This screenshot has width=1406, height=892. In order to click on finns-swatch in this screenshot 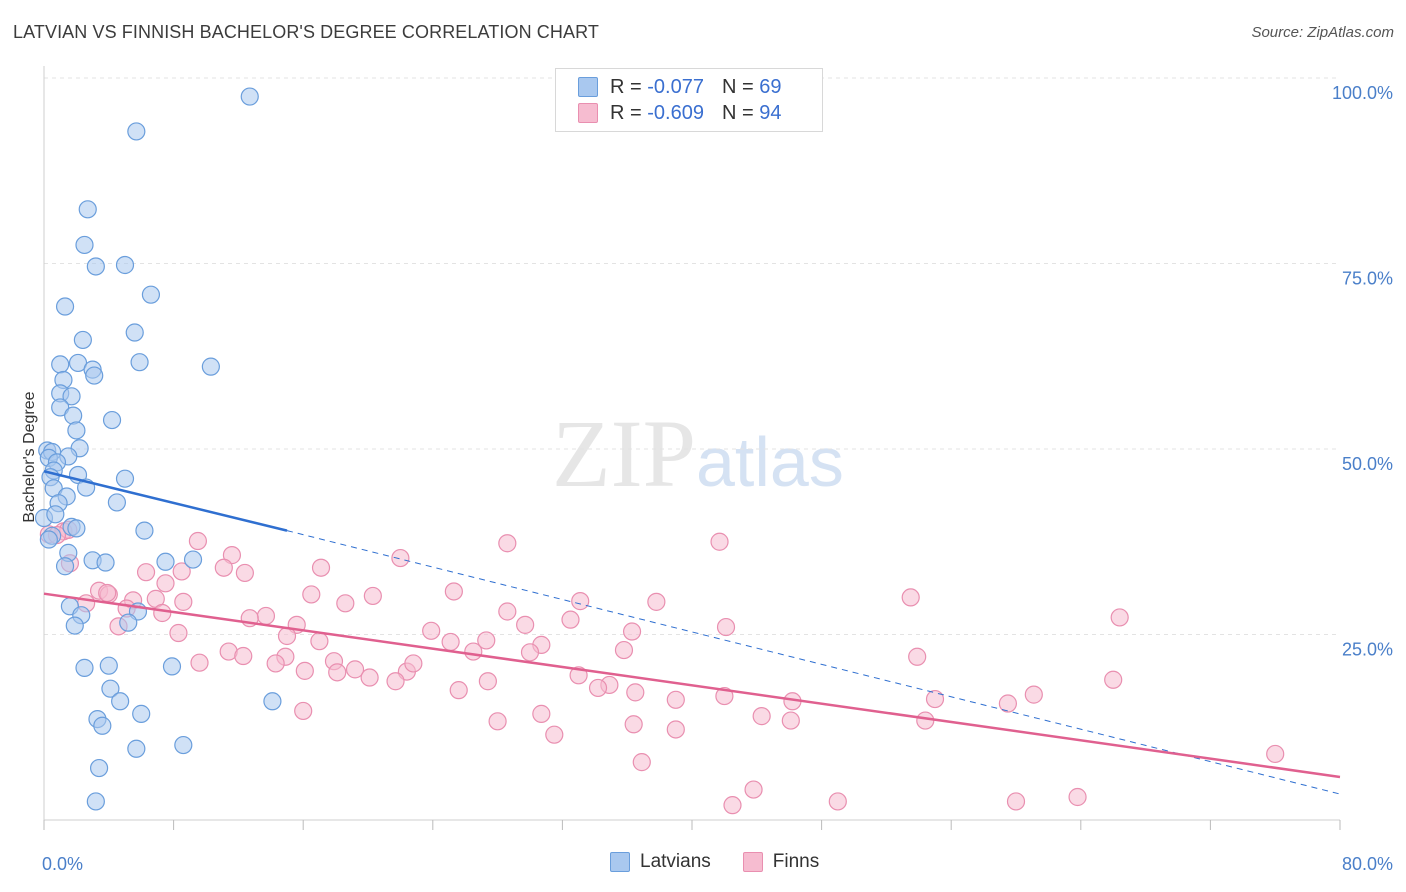, I will do `click(588, 113)`.